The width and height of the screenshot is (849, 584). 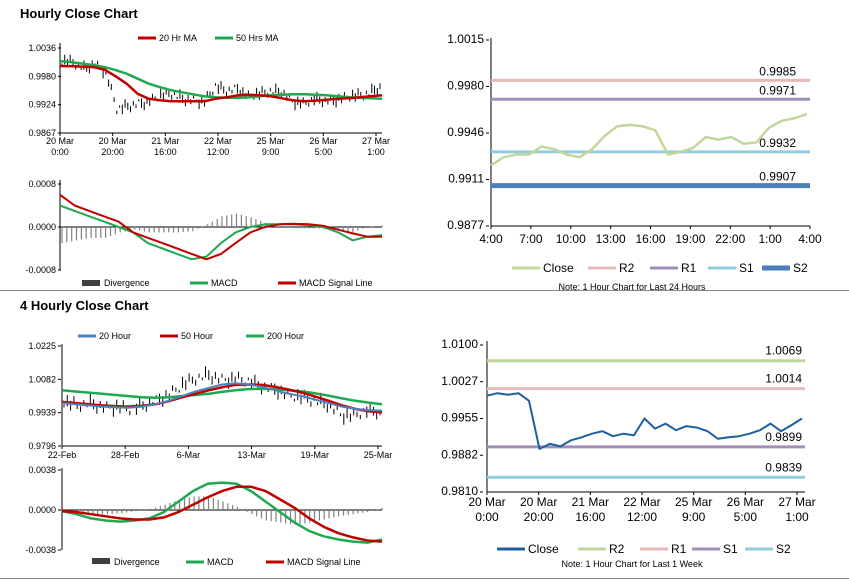 I want to click on hourly-levels-legend-label: S1, so click(x=746, y=268).